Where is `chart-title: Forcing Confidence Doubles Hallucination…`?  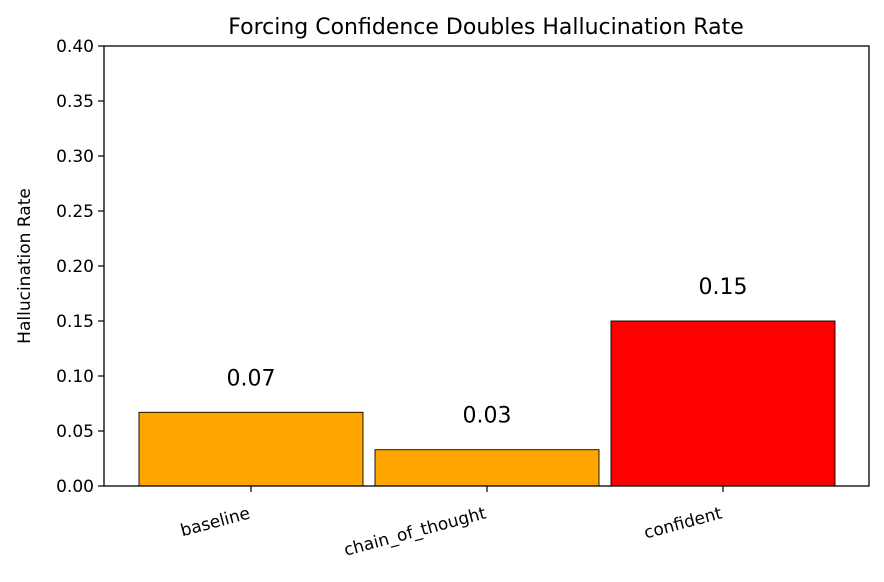 chart-title: Forcing Confidence Doubles Hallucination… is located at coordinates (486, 27).